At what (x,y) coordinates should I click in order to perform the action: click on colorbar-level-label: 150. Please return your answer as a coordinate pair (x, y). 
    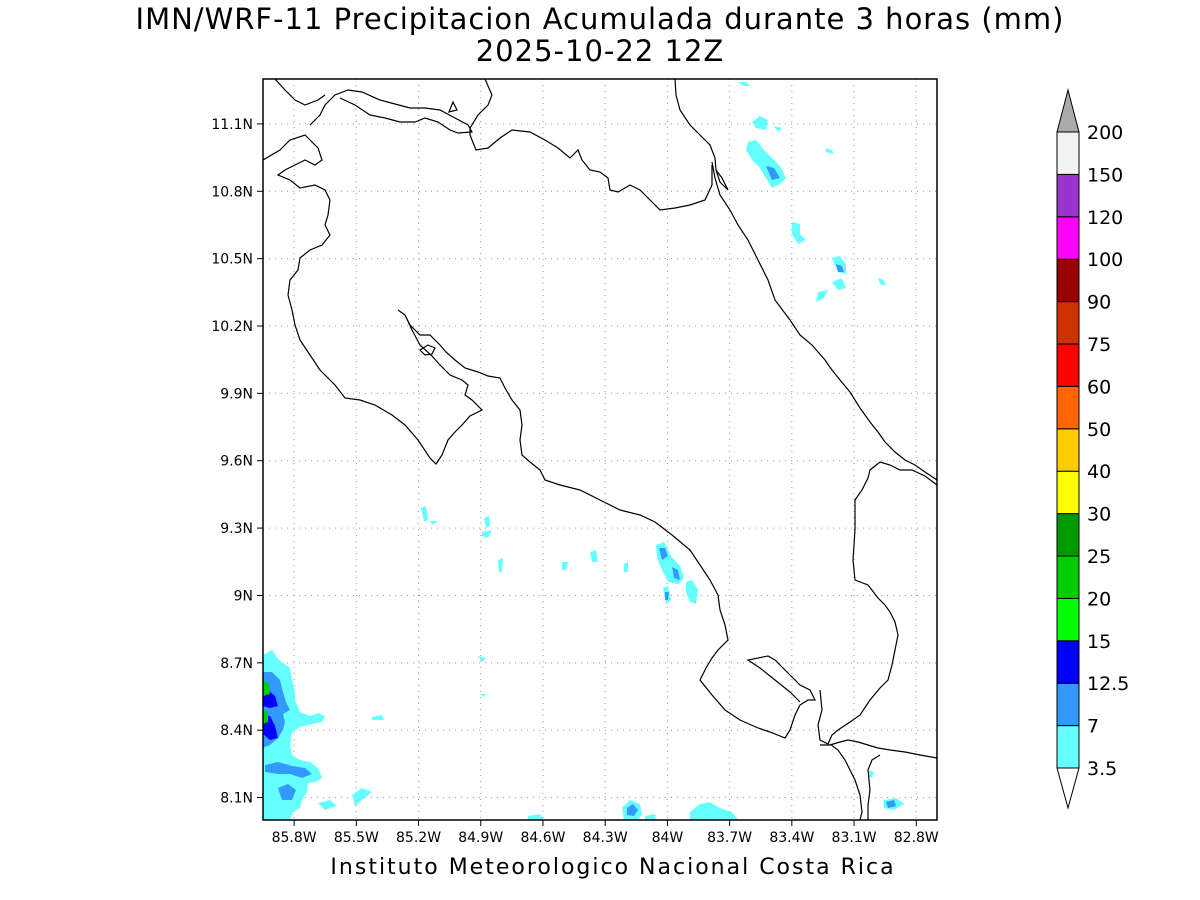
    Looking at the image, I should click on (1105, 175).